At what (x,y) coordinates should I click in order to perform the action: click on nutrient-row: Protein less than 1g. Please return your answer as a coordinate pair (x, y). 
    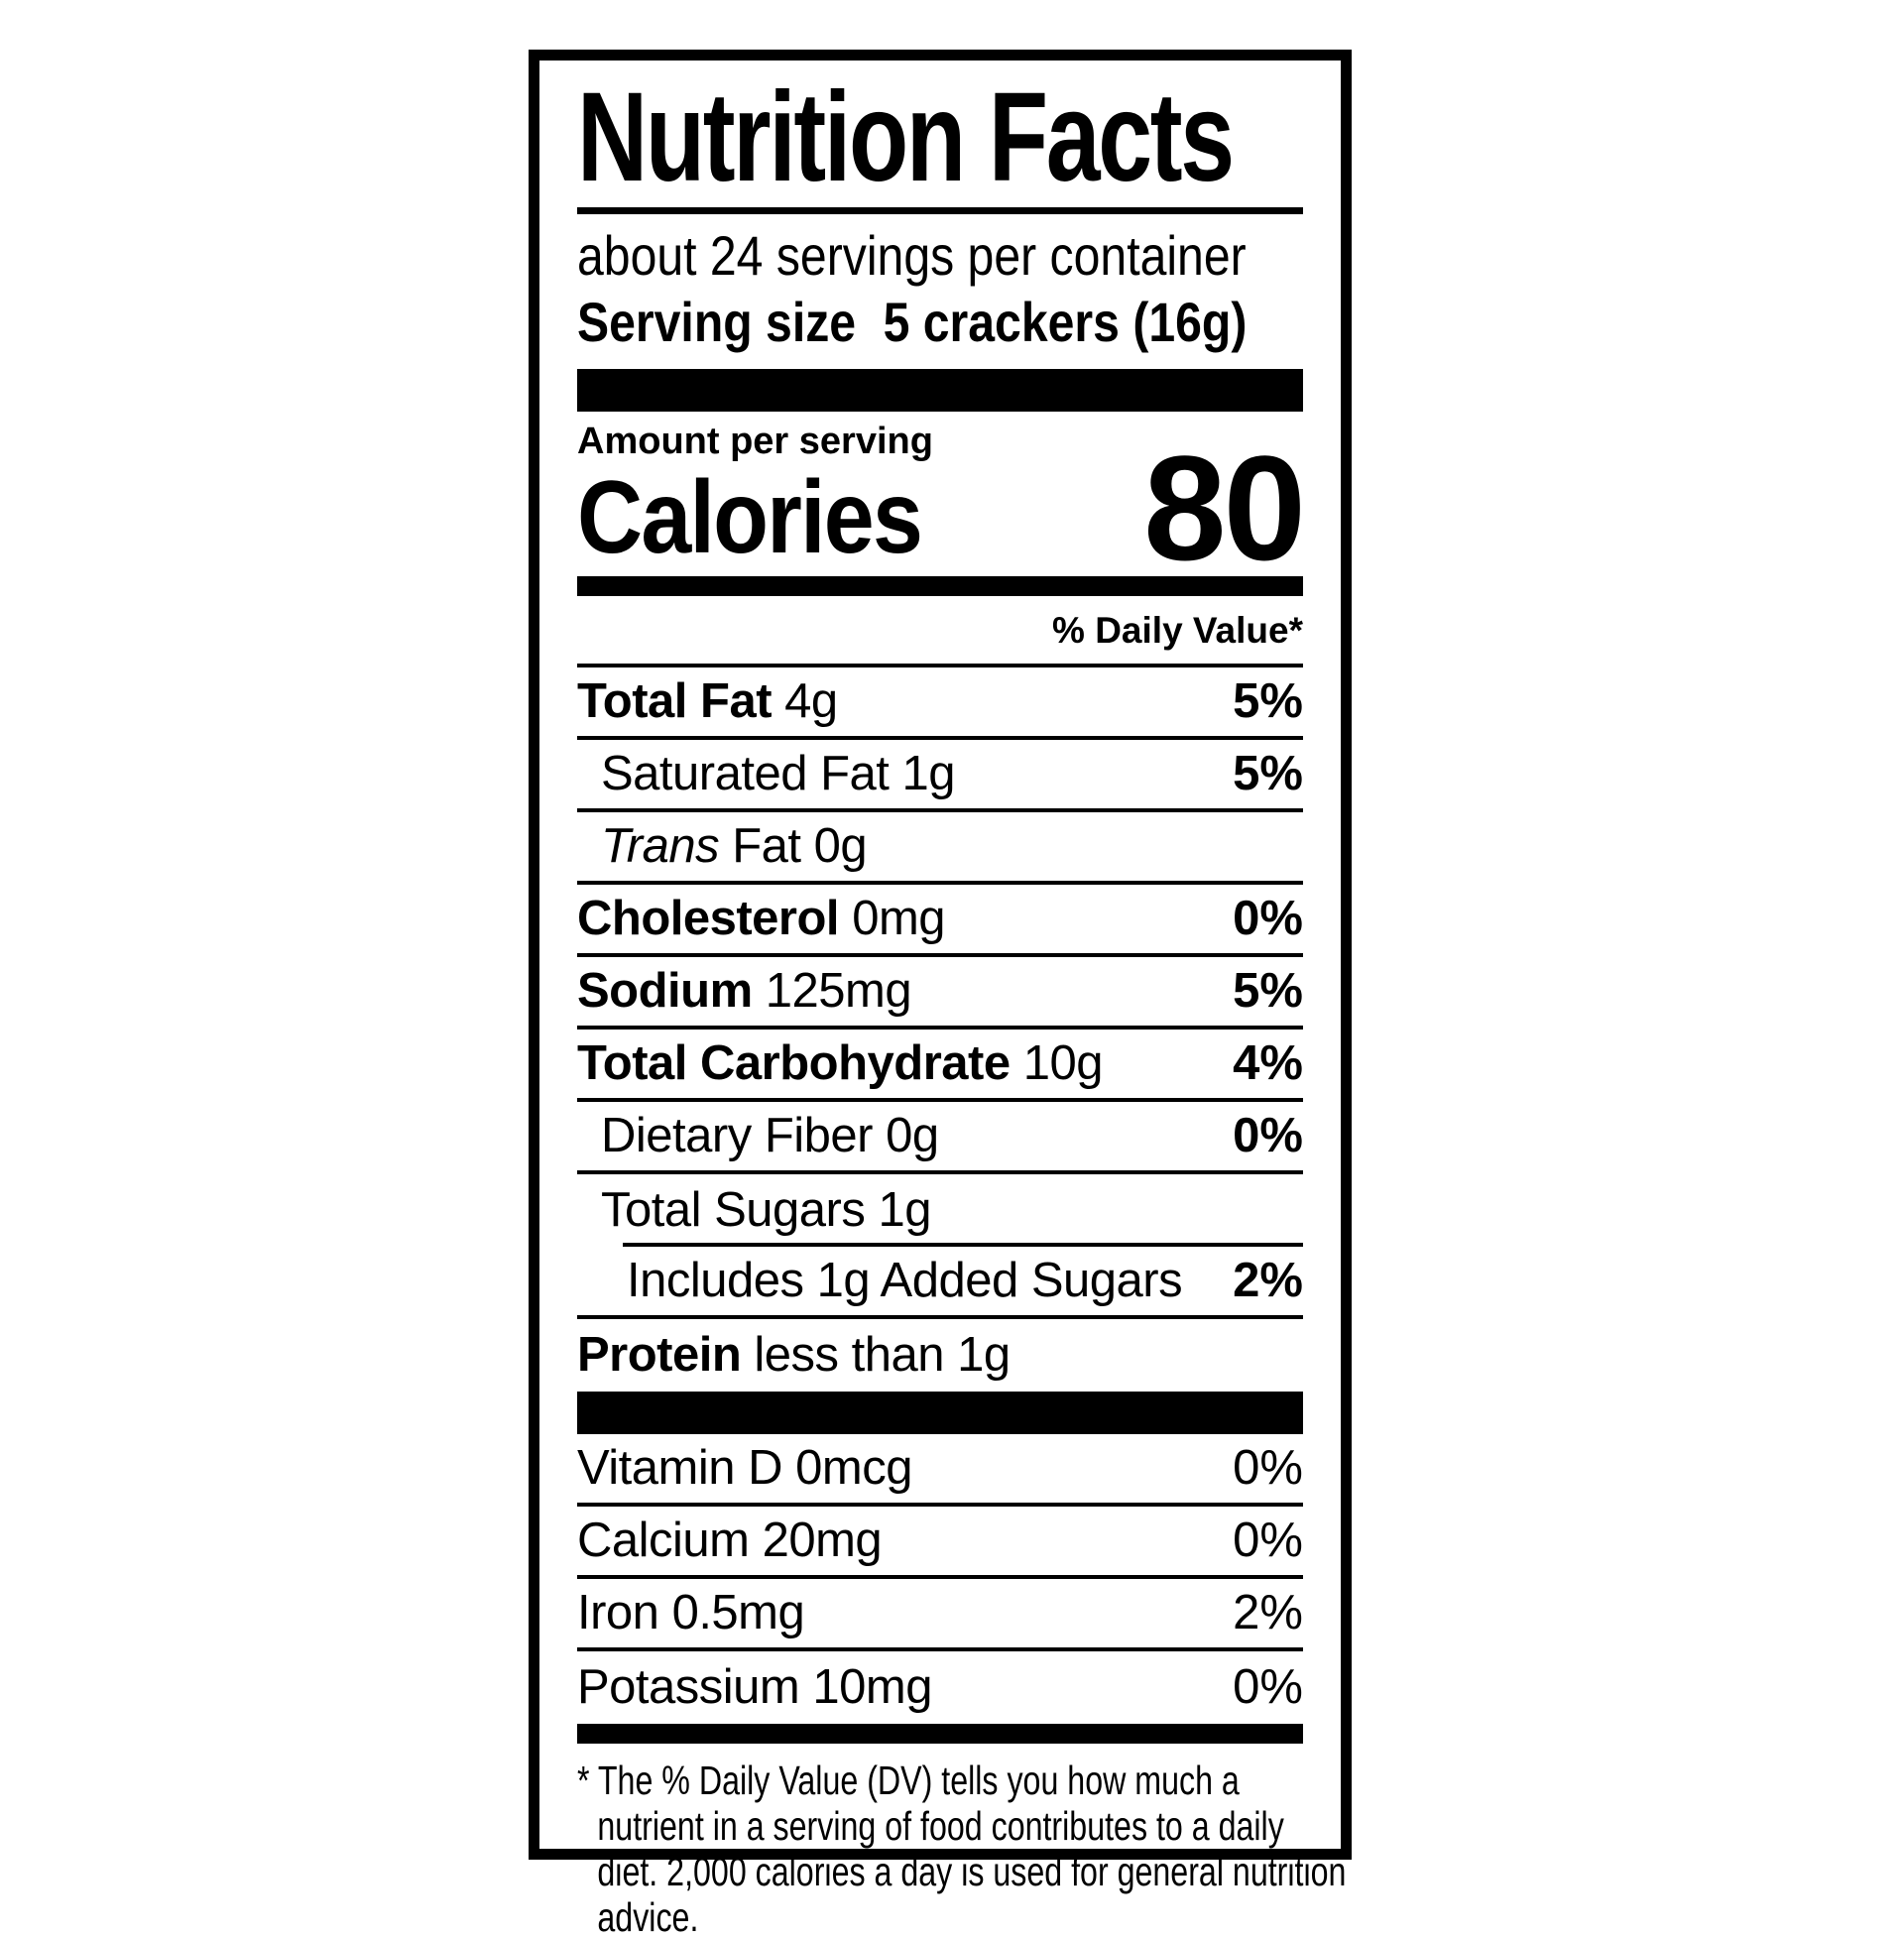
    Looking at the image, I should click on (940, 1355).